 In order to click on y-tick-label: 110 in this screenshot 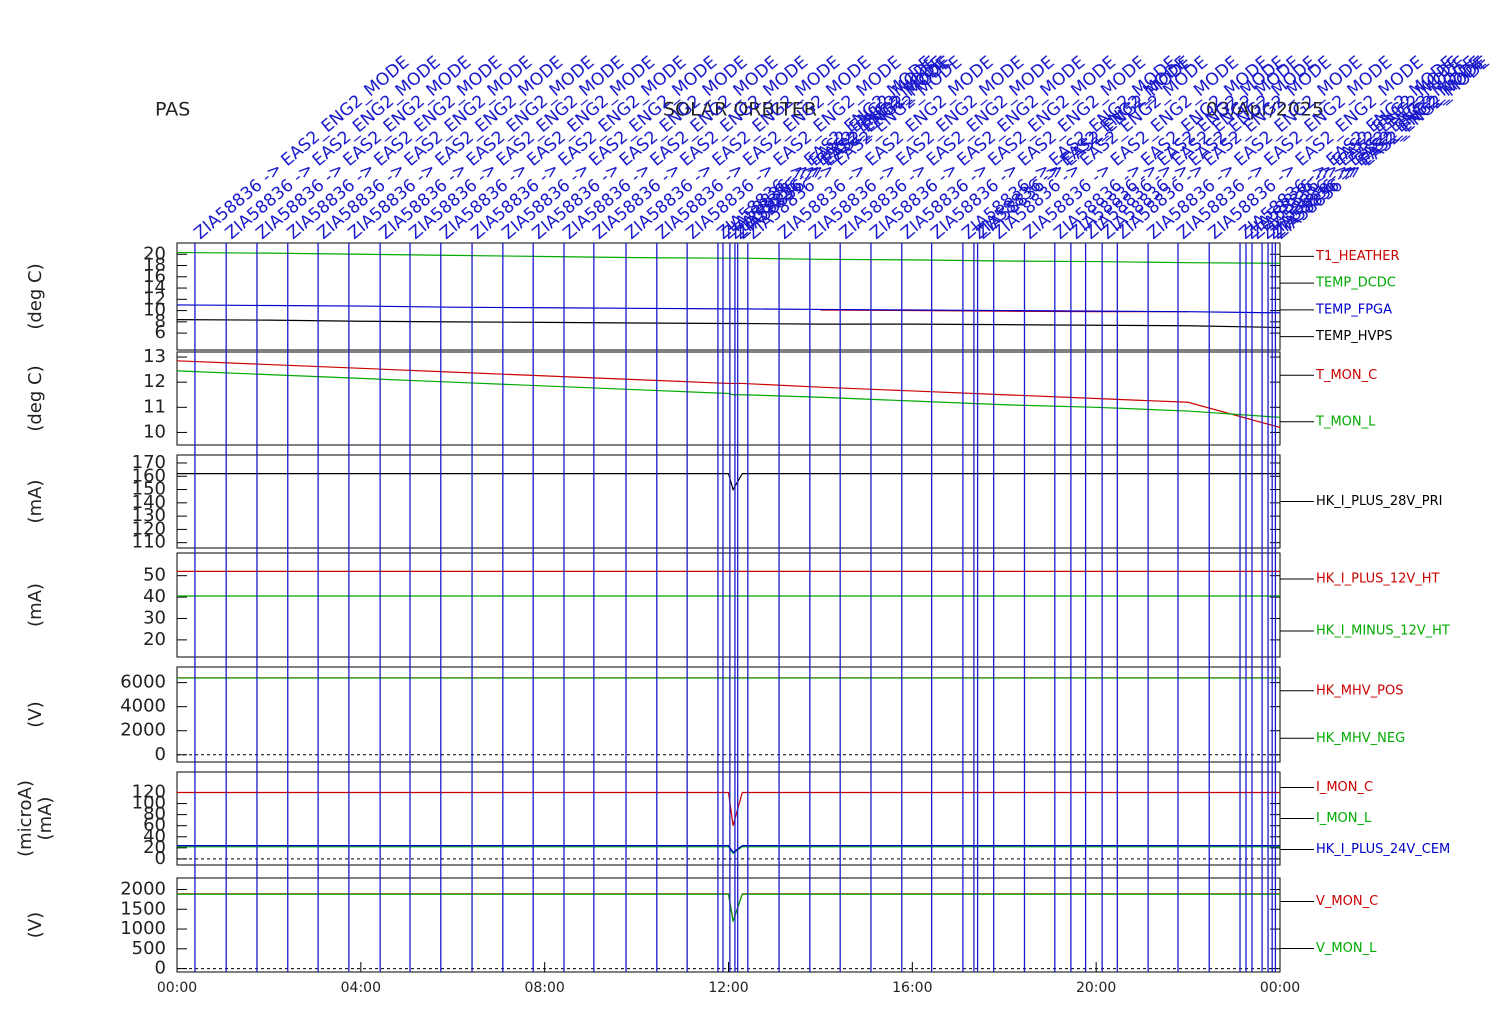, I will do `click(149, 542)`.